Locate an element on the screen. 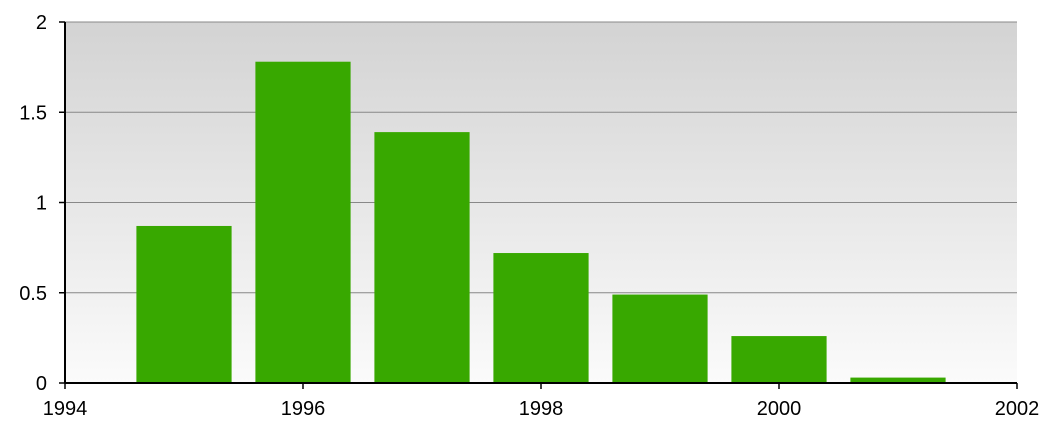 The image size is (1050, 425). y-tick-label: 1.5 is located at coordinates (33, 113).